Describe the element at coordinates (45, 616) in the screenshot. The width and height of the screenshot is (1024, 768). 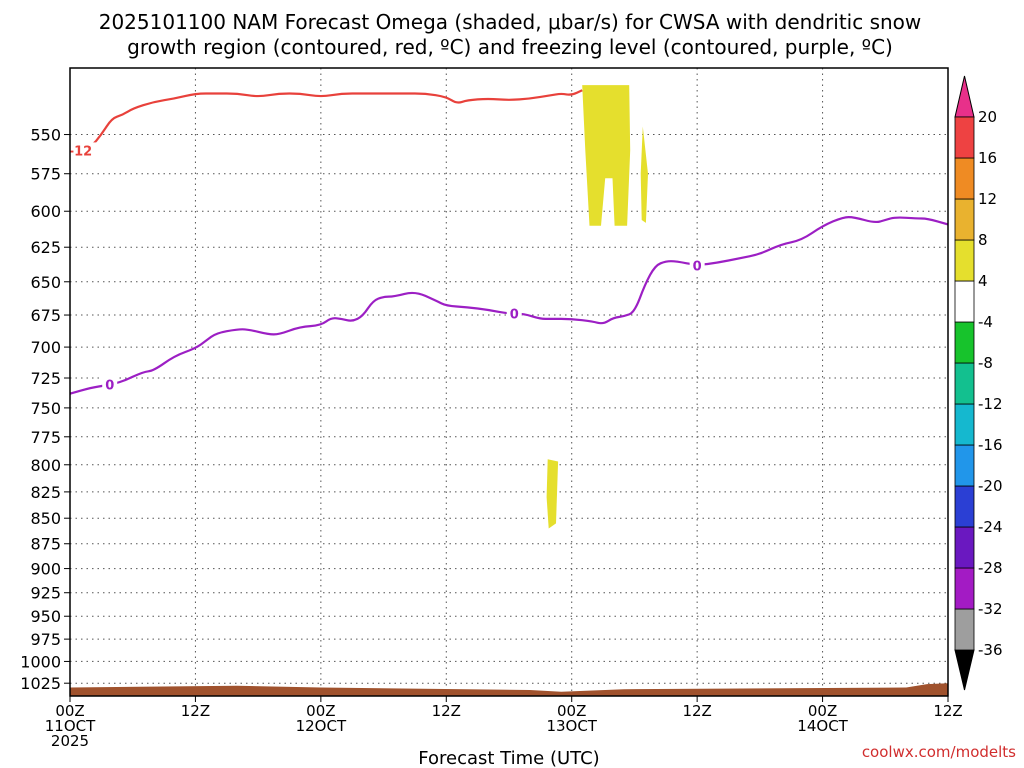
I see `y-tick-label: 950` at that location.